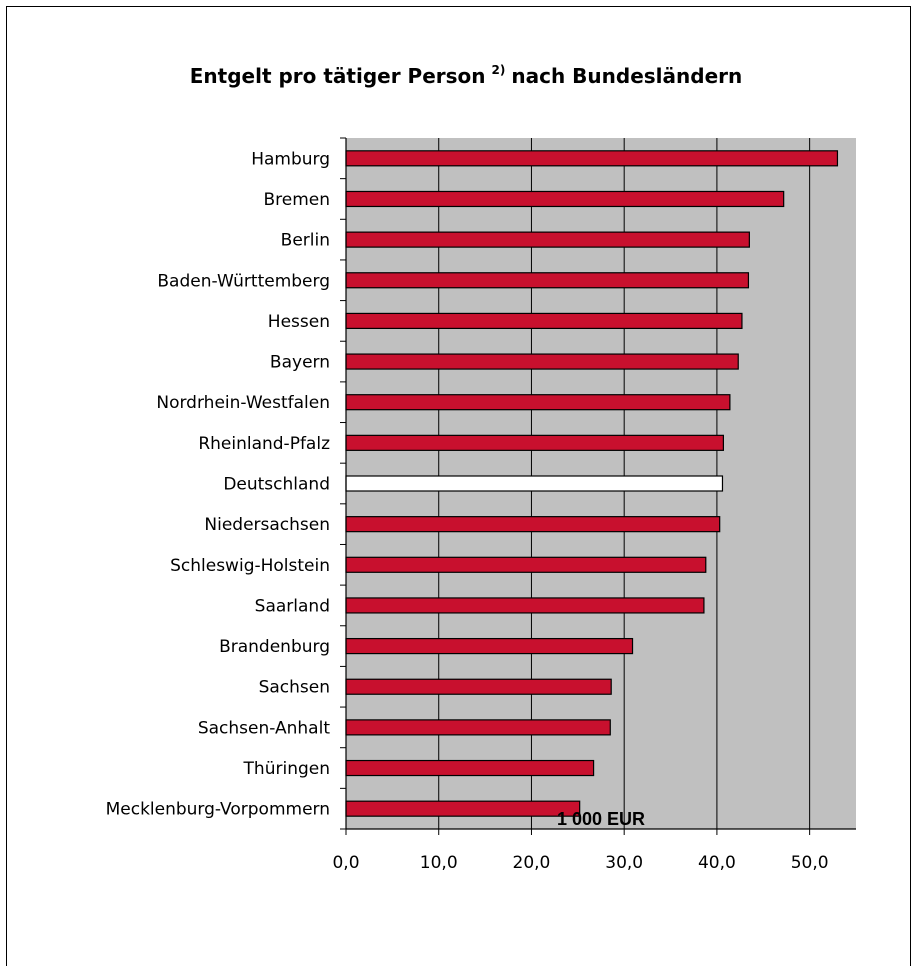 This screenshot has width=919, height=966. What do you see at coordinates (338, 76) in the screenshot?
I see `chart-title-main: Entgelt pro tätiger Person` at bounding box center [338, 76].